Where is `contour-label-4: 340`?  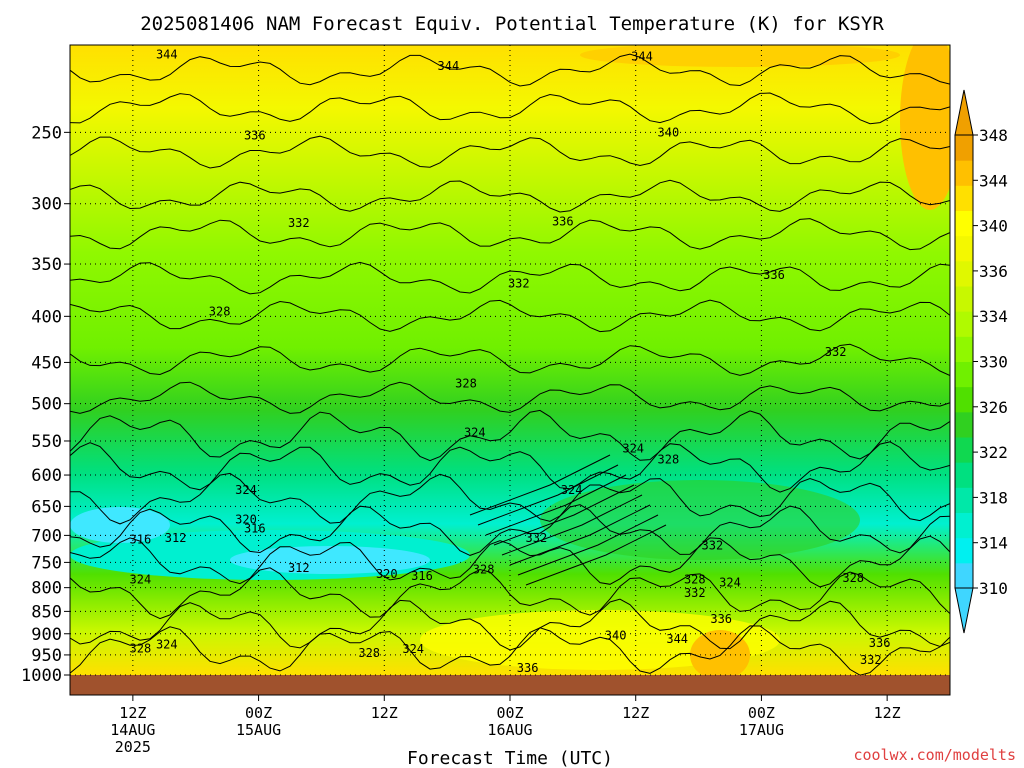
contour-label-4: 340 is located at coordinates (669, 132).